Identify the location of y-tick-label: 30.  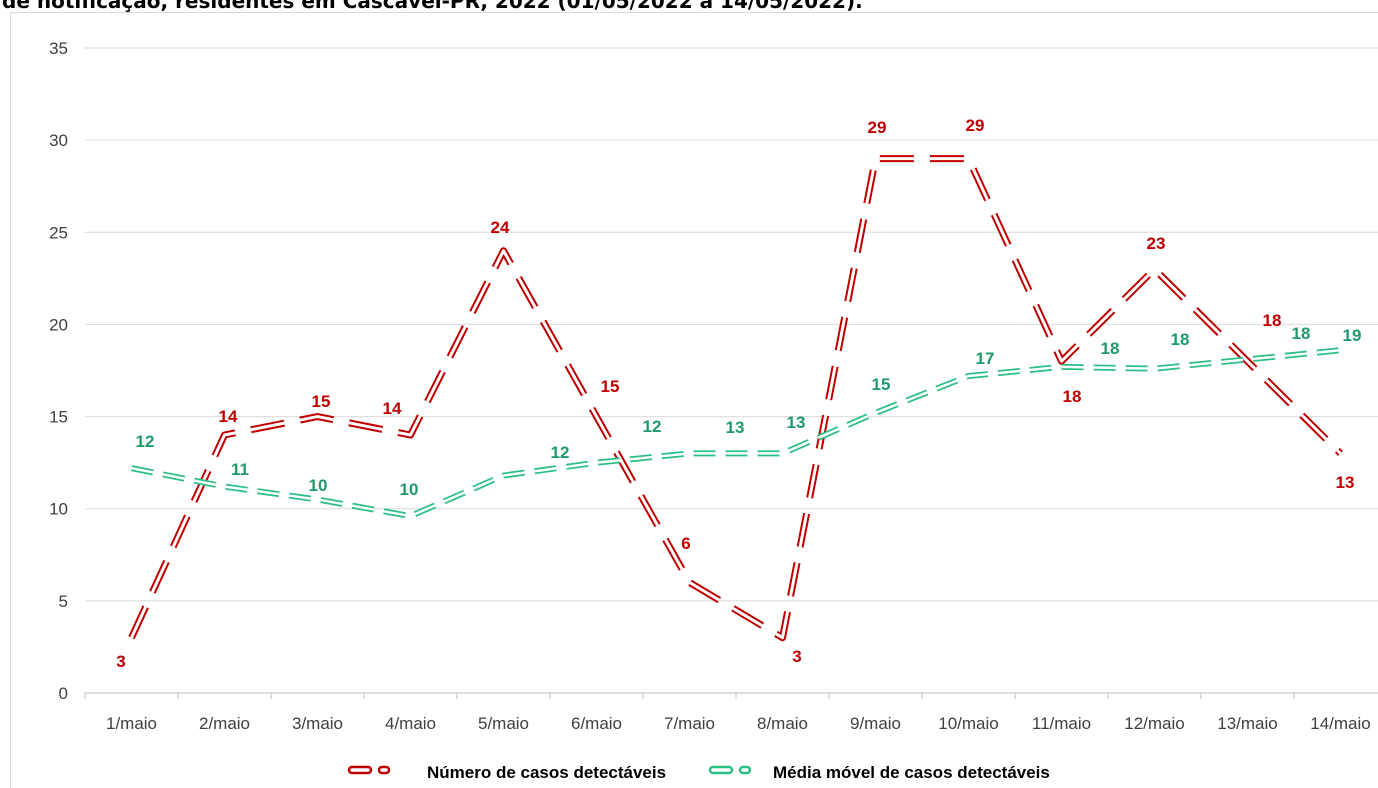
(58, 140).